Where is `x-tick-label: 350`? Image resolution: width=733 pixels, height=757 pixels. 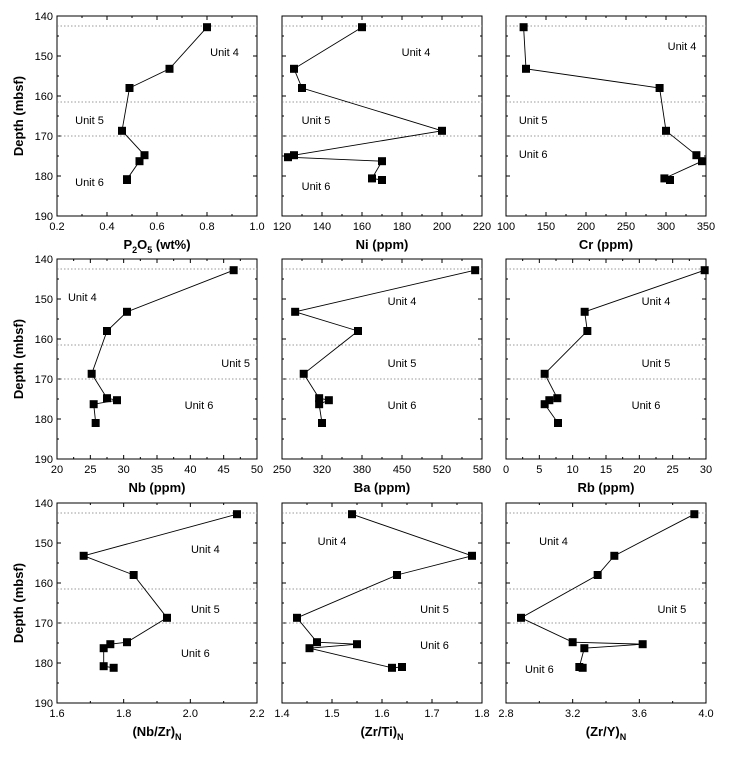 x-tick-label: 350 is located at coordinates (706, 227).